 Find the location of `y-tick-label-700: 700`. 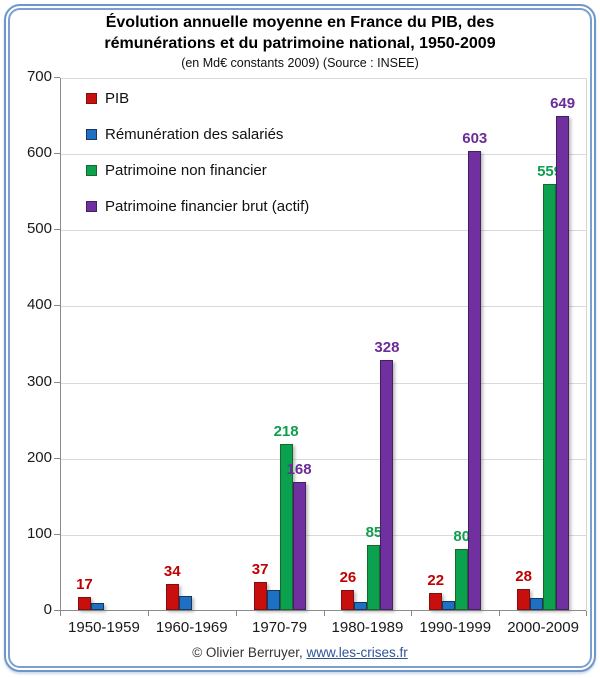

y-tick-label-700: 700 is located at coordinates (39, 76).